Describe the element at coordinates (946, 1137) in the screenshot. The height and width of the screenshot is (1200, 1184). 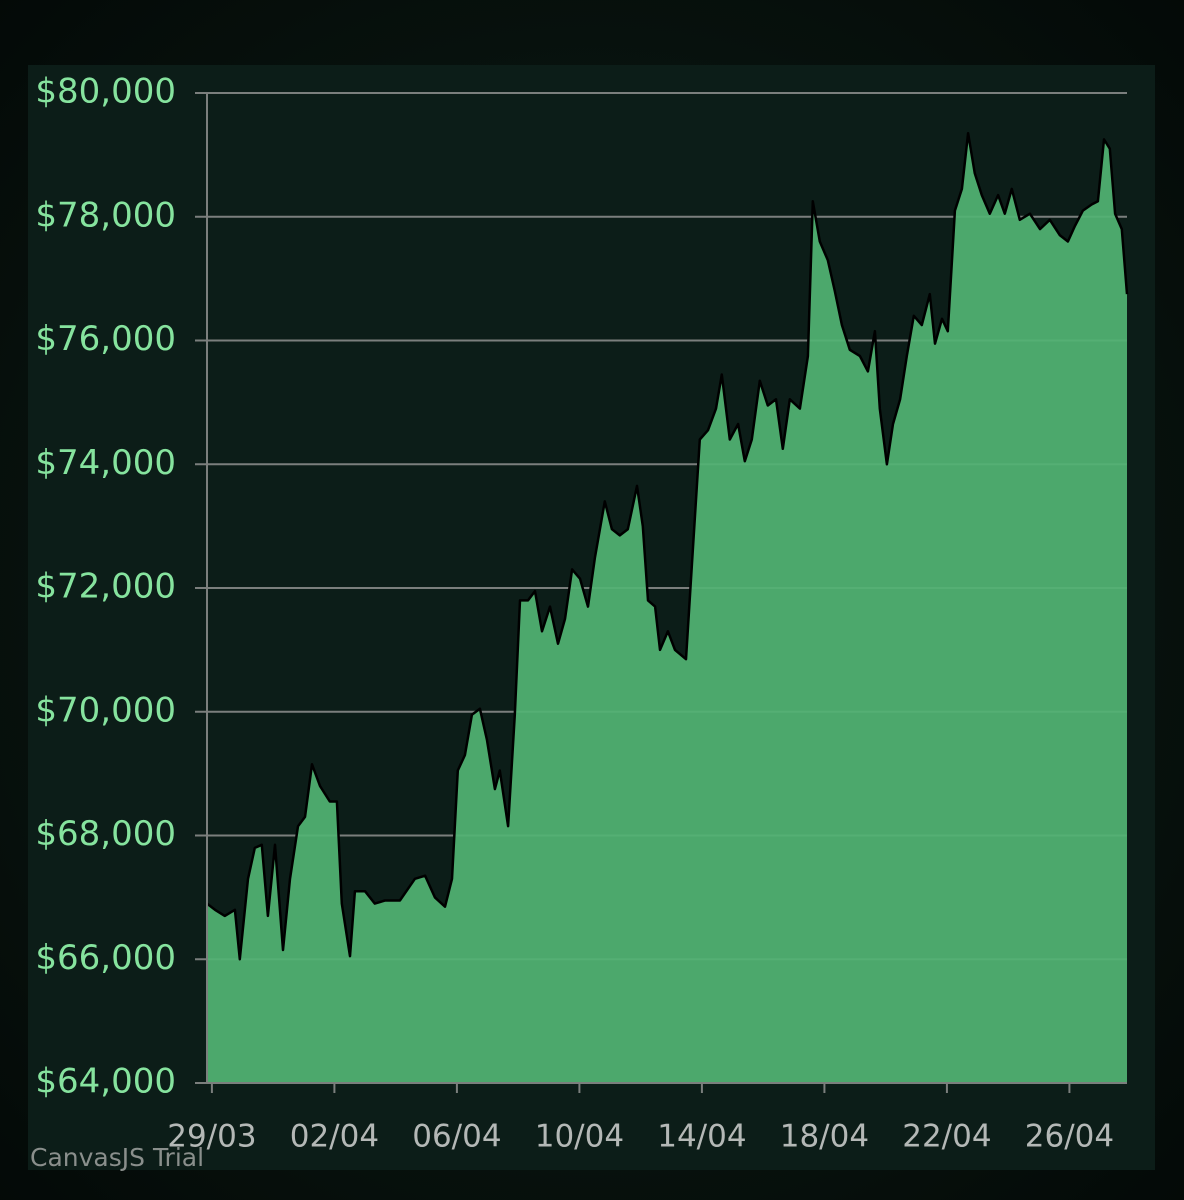
I see `x-tick-label: 22/04` at that location.